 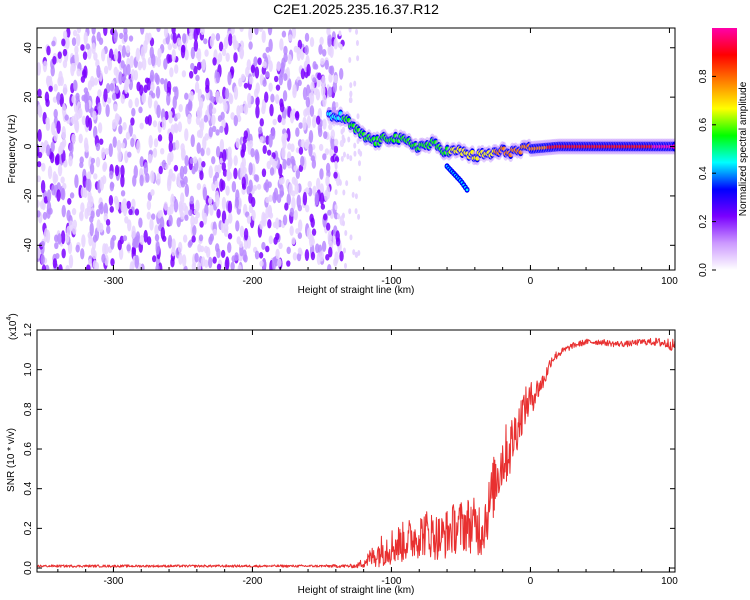 I want to click on y-tick-label: 1.0, so click(x=28, y=369).